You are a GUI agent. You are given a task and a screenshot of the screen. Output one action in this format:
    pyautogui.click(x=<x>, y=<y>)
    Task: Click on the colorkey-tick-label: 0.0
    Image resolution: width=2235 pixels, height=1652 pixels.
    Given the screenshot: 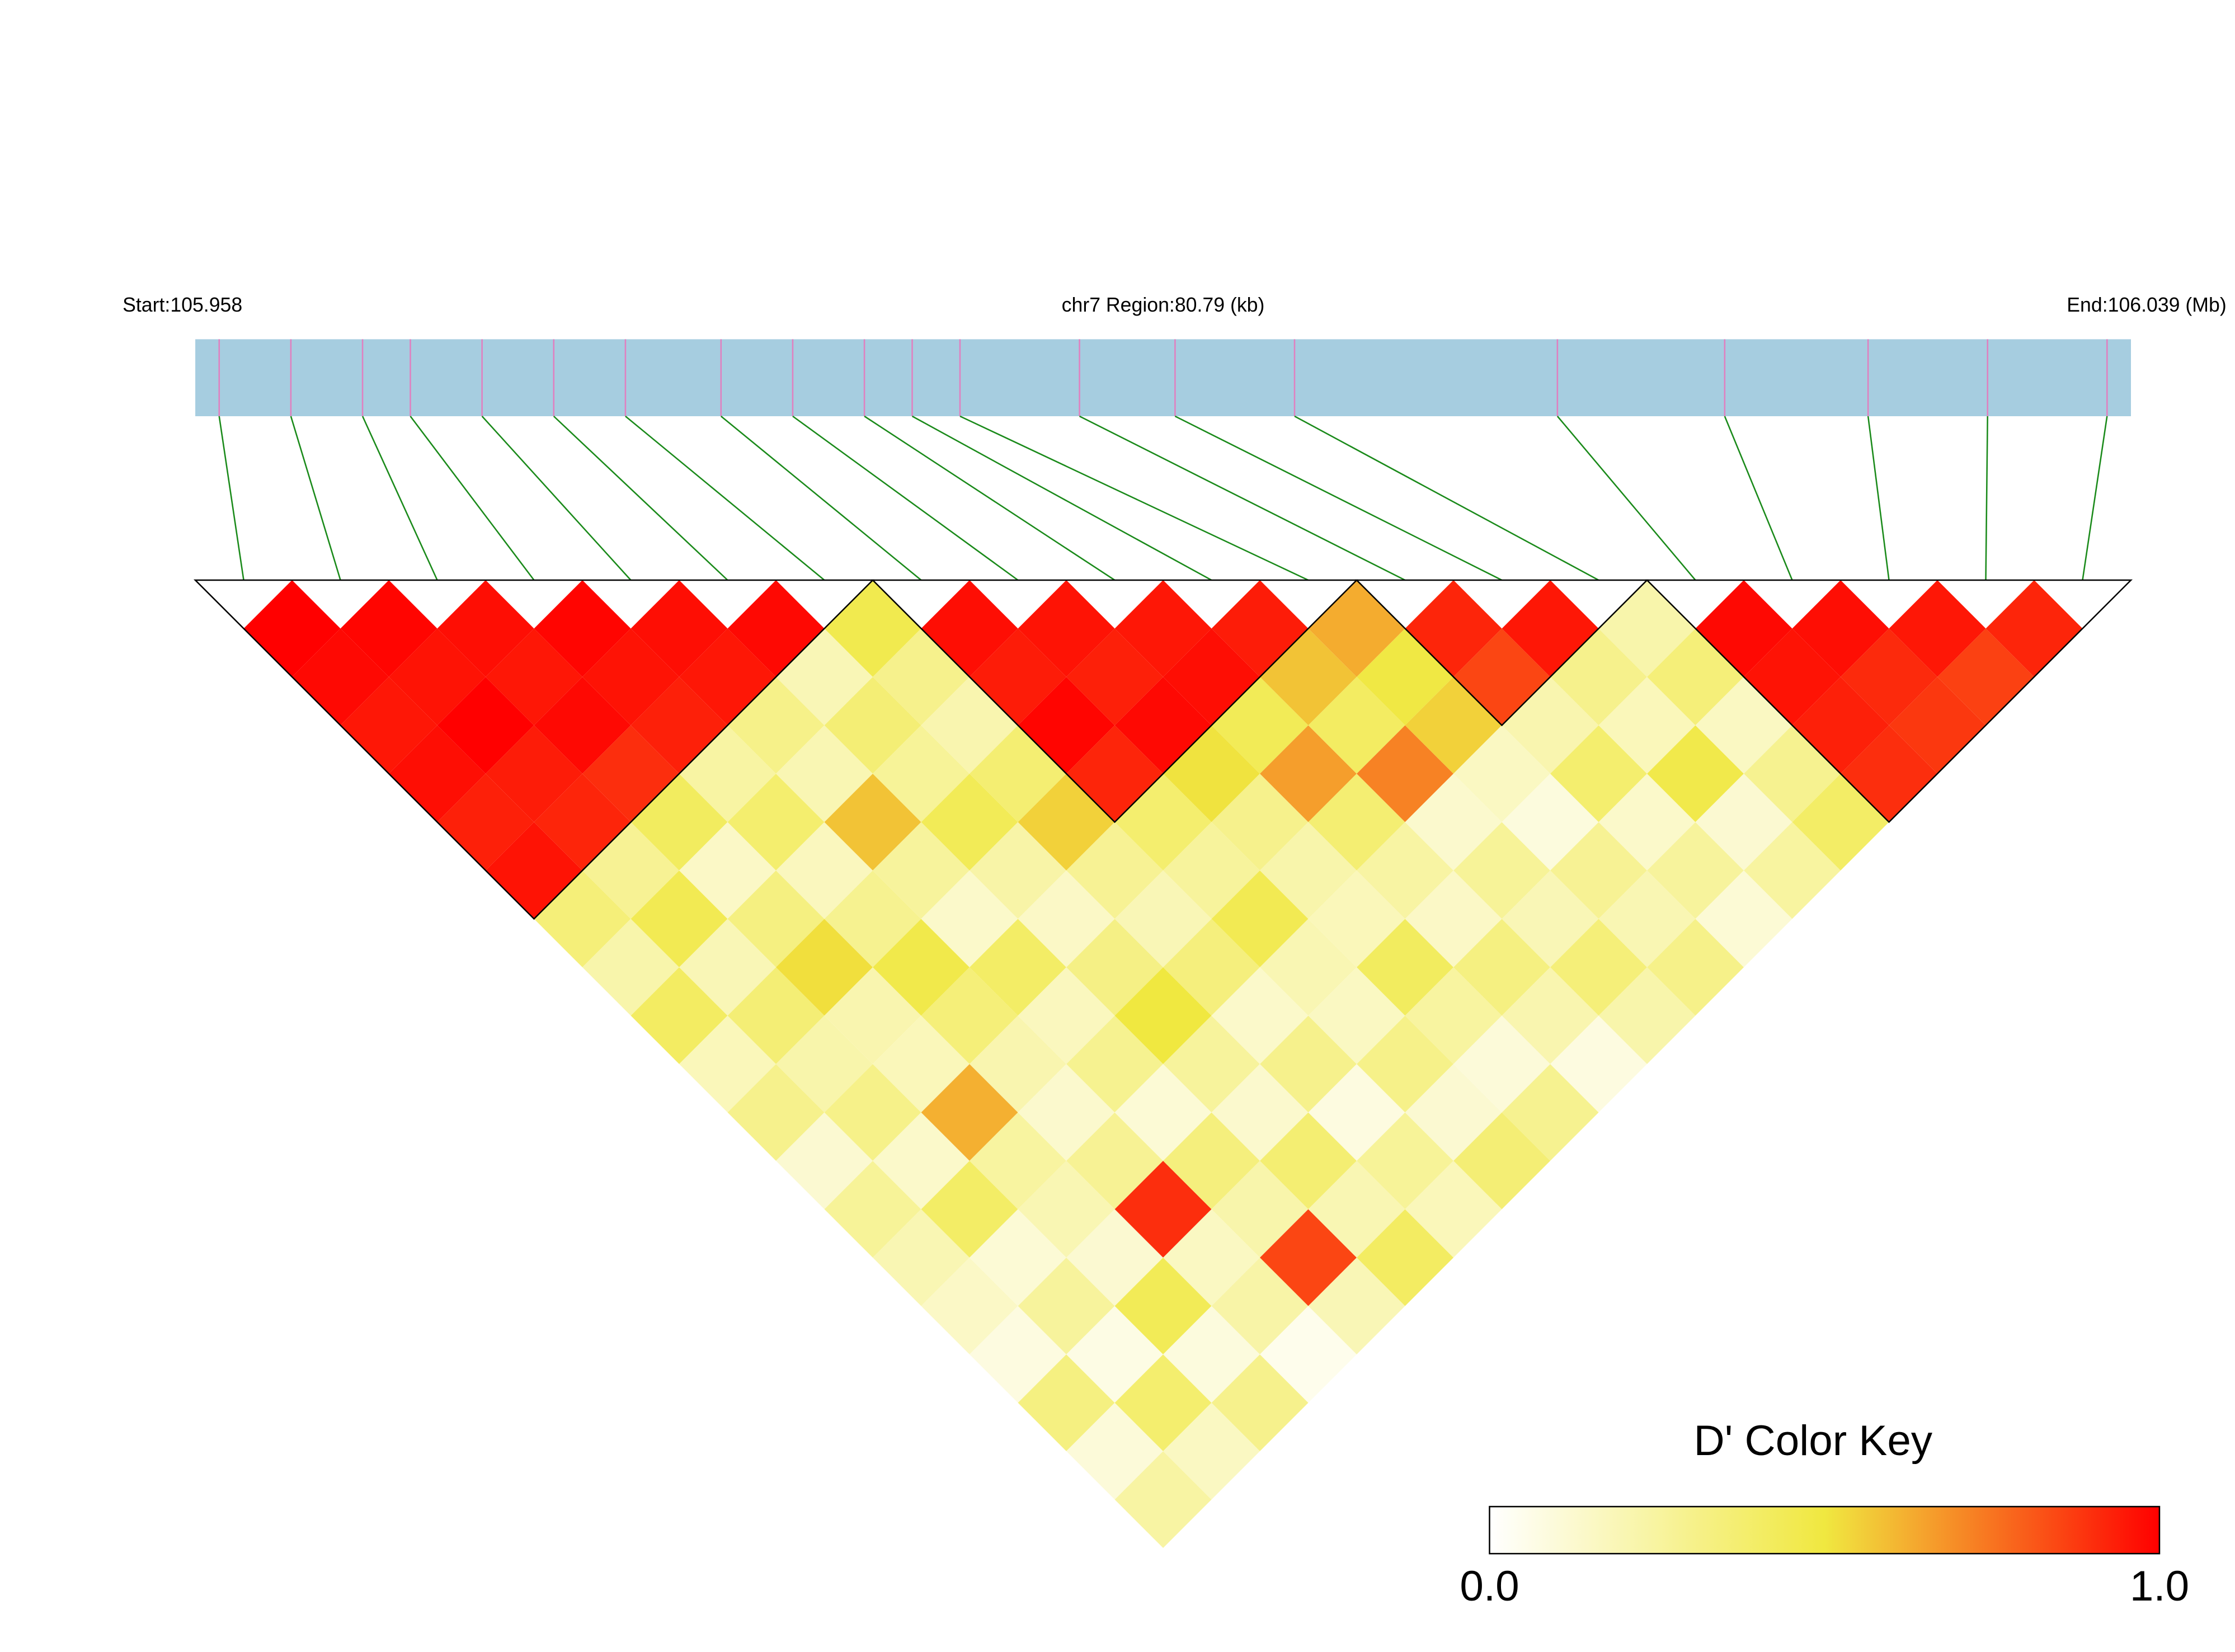 What is the action you would take?
    pyautogui.click(x=1489, y=1586)
    